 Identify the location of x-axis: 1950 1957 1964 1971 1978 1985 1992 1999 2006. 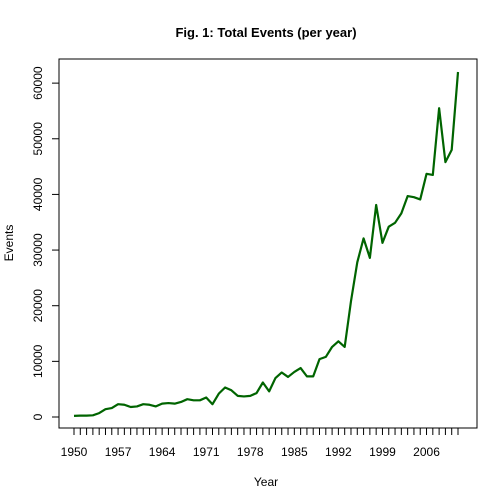
(260, 443).